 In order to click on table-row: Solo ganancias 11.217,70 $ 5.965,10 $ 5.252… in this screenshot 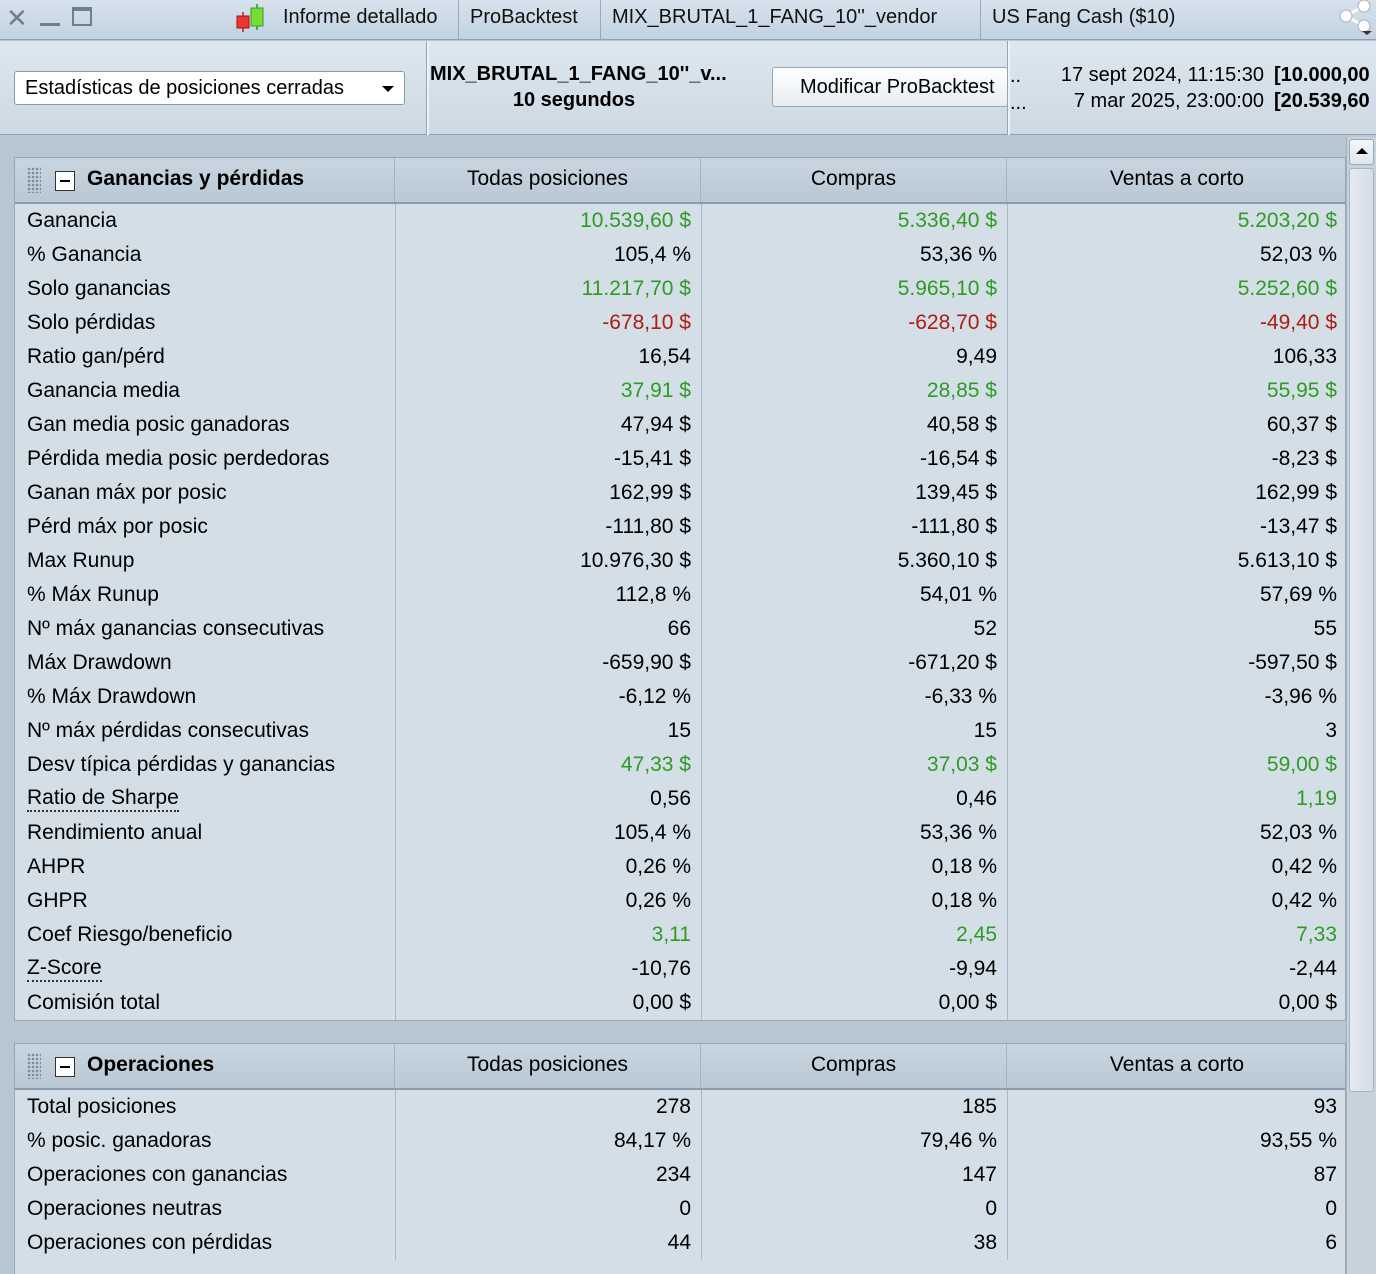, I will do `click(680, 289)`.